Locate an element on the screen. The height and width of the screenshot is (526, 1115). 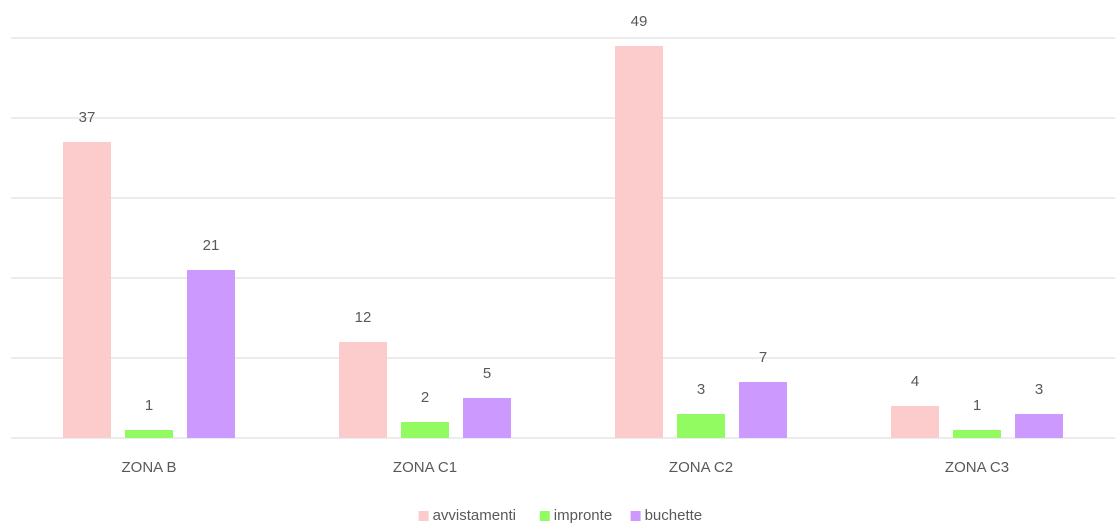
data-label: 2 is located at coordinates (425, 397).